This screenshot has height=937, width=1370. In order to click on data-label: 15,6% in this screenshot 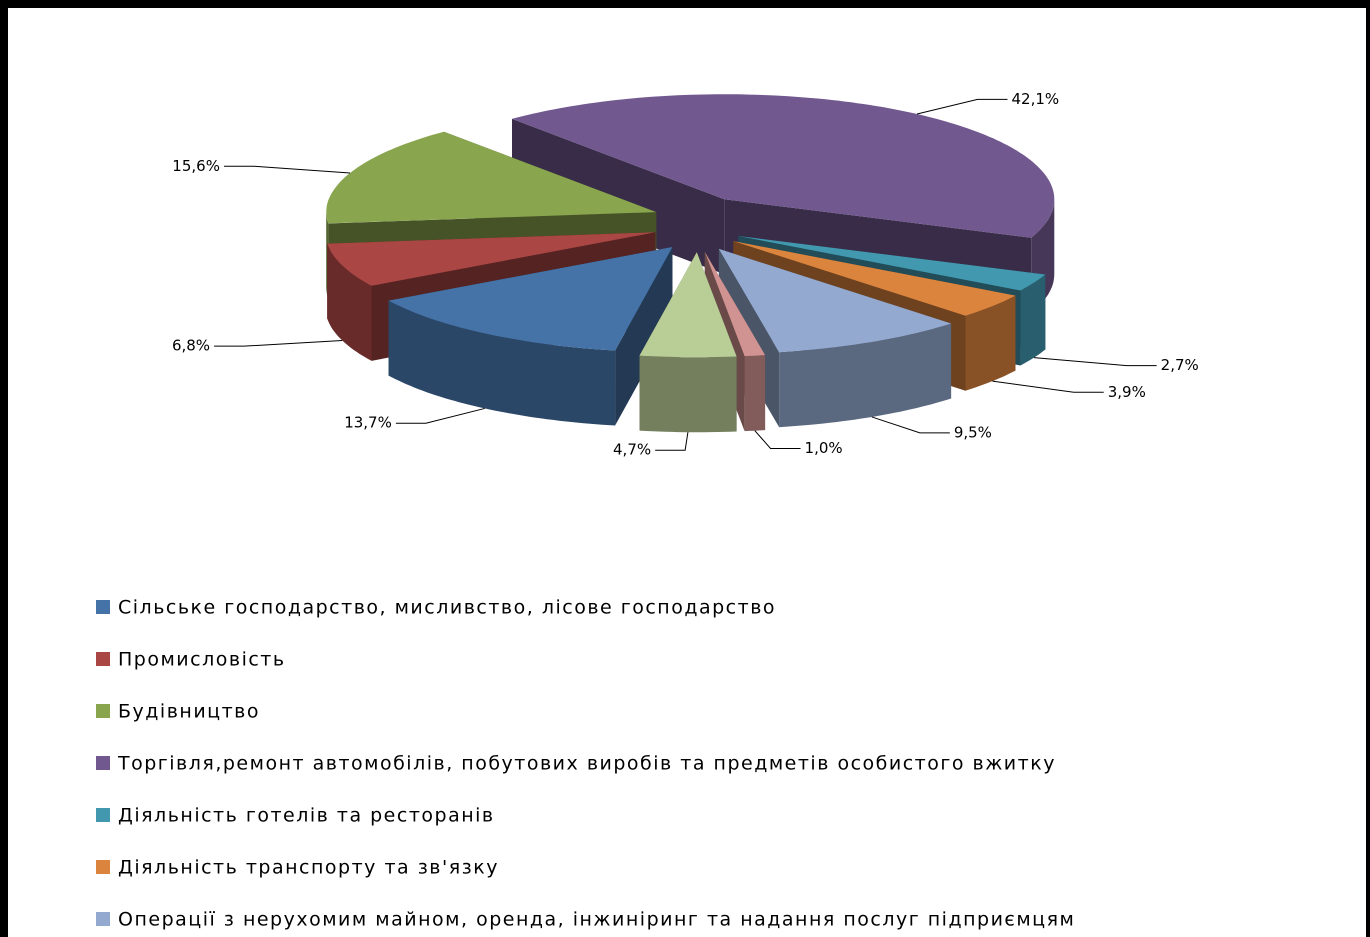, I will do `click(196, 166)`.